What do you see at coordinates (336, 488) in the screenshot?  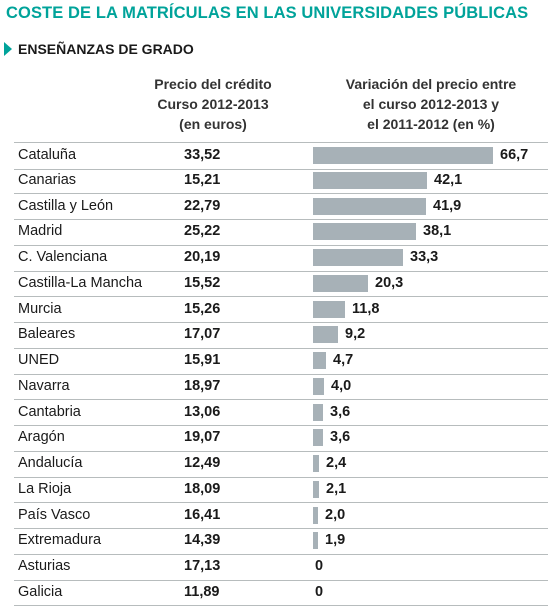 I see `variation-value-label: 2,1` at bounding box center [336, 488].